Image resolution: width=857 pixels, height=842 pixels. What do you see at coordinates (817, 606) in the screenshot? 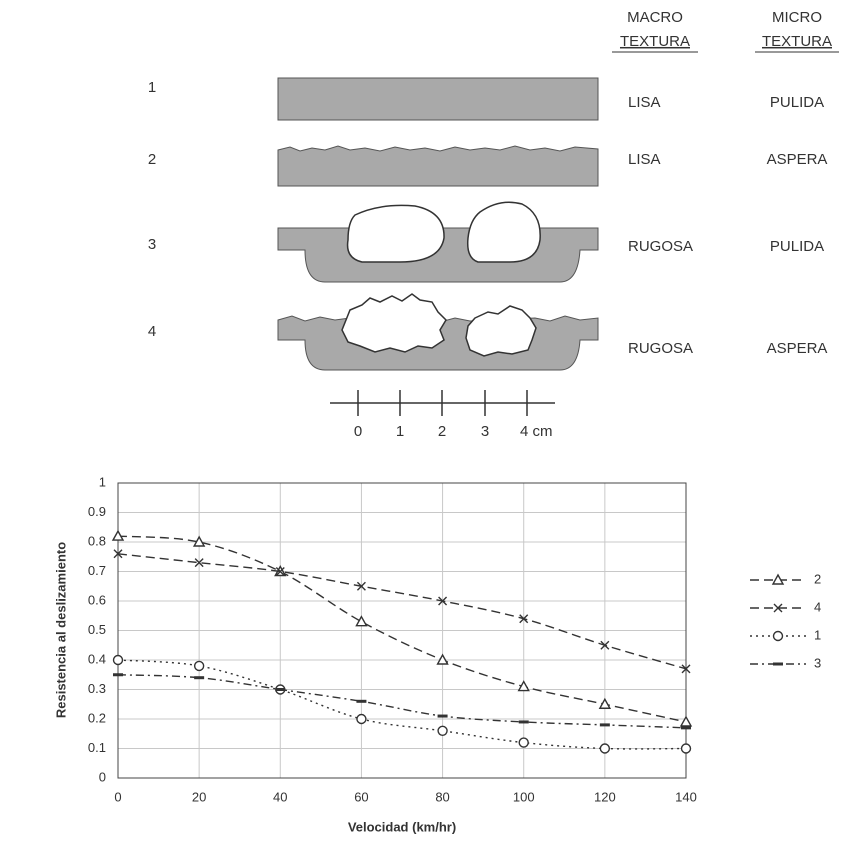
I see `legend-label: 4` at bounding box center [817, 606].